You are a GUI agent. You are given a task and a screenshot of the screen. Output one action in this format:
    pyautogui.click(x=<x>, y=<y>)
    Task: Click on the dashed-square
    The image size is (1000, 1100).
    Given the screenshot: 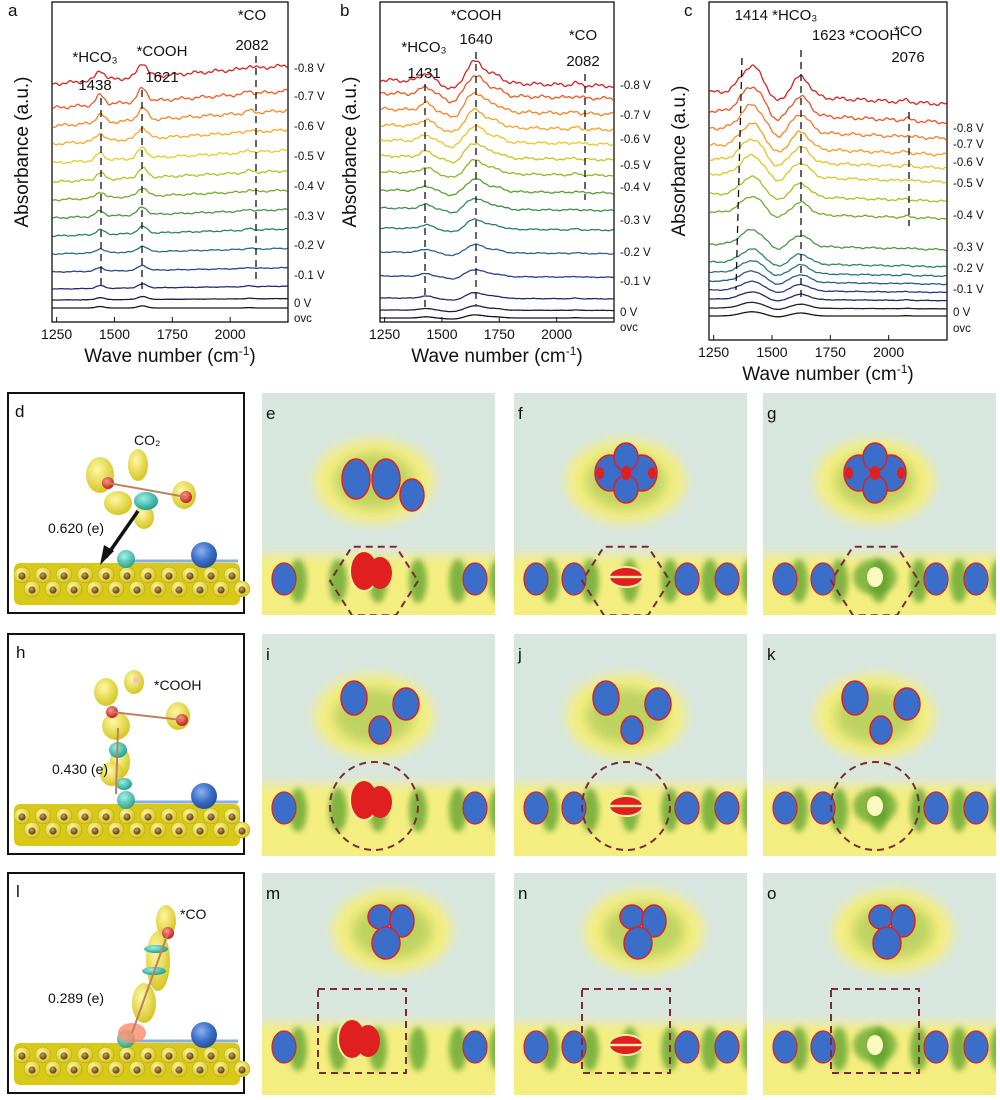 What is the action you would take?
    pyautogui.click(x=626, y=1031)
    